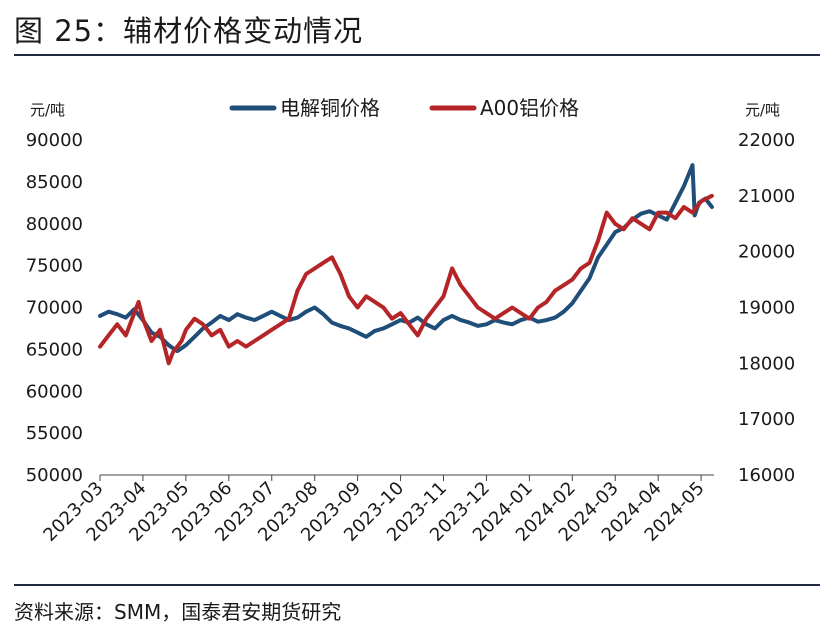 The height and width of the screenshot is (630, 831). What do you see at coordinates (766, 308) in the screenshot?
I see `right-tick-label: 19000` at bounding box center [766, 308].